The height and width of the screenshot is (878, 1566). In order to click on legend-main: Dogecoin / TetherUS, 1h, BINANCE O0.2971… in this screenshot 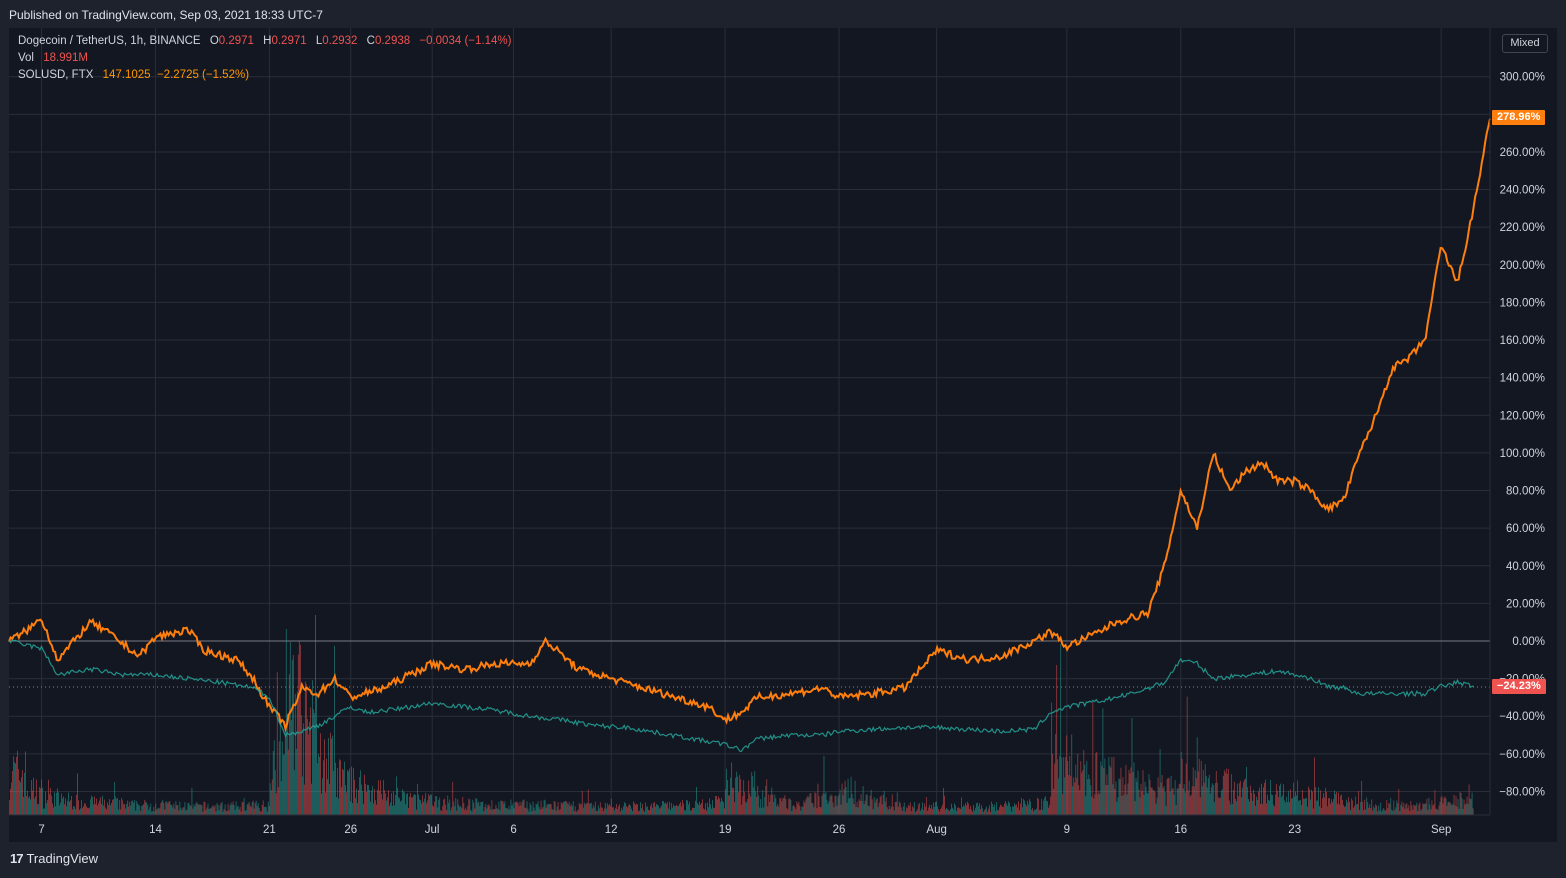, I will do `click(267, 41)`.